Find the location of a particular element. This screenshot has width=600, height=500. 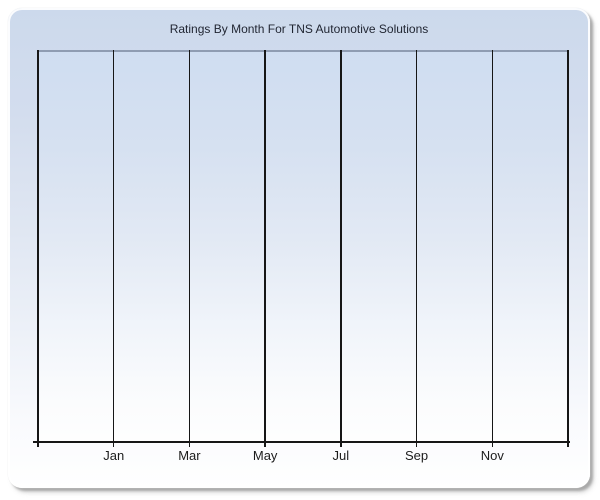

x-tick-label: Jan is located at coordinates (114, 455).